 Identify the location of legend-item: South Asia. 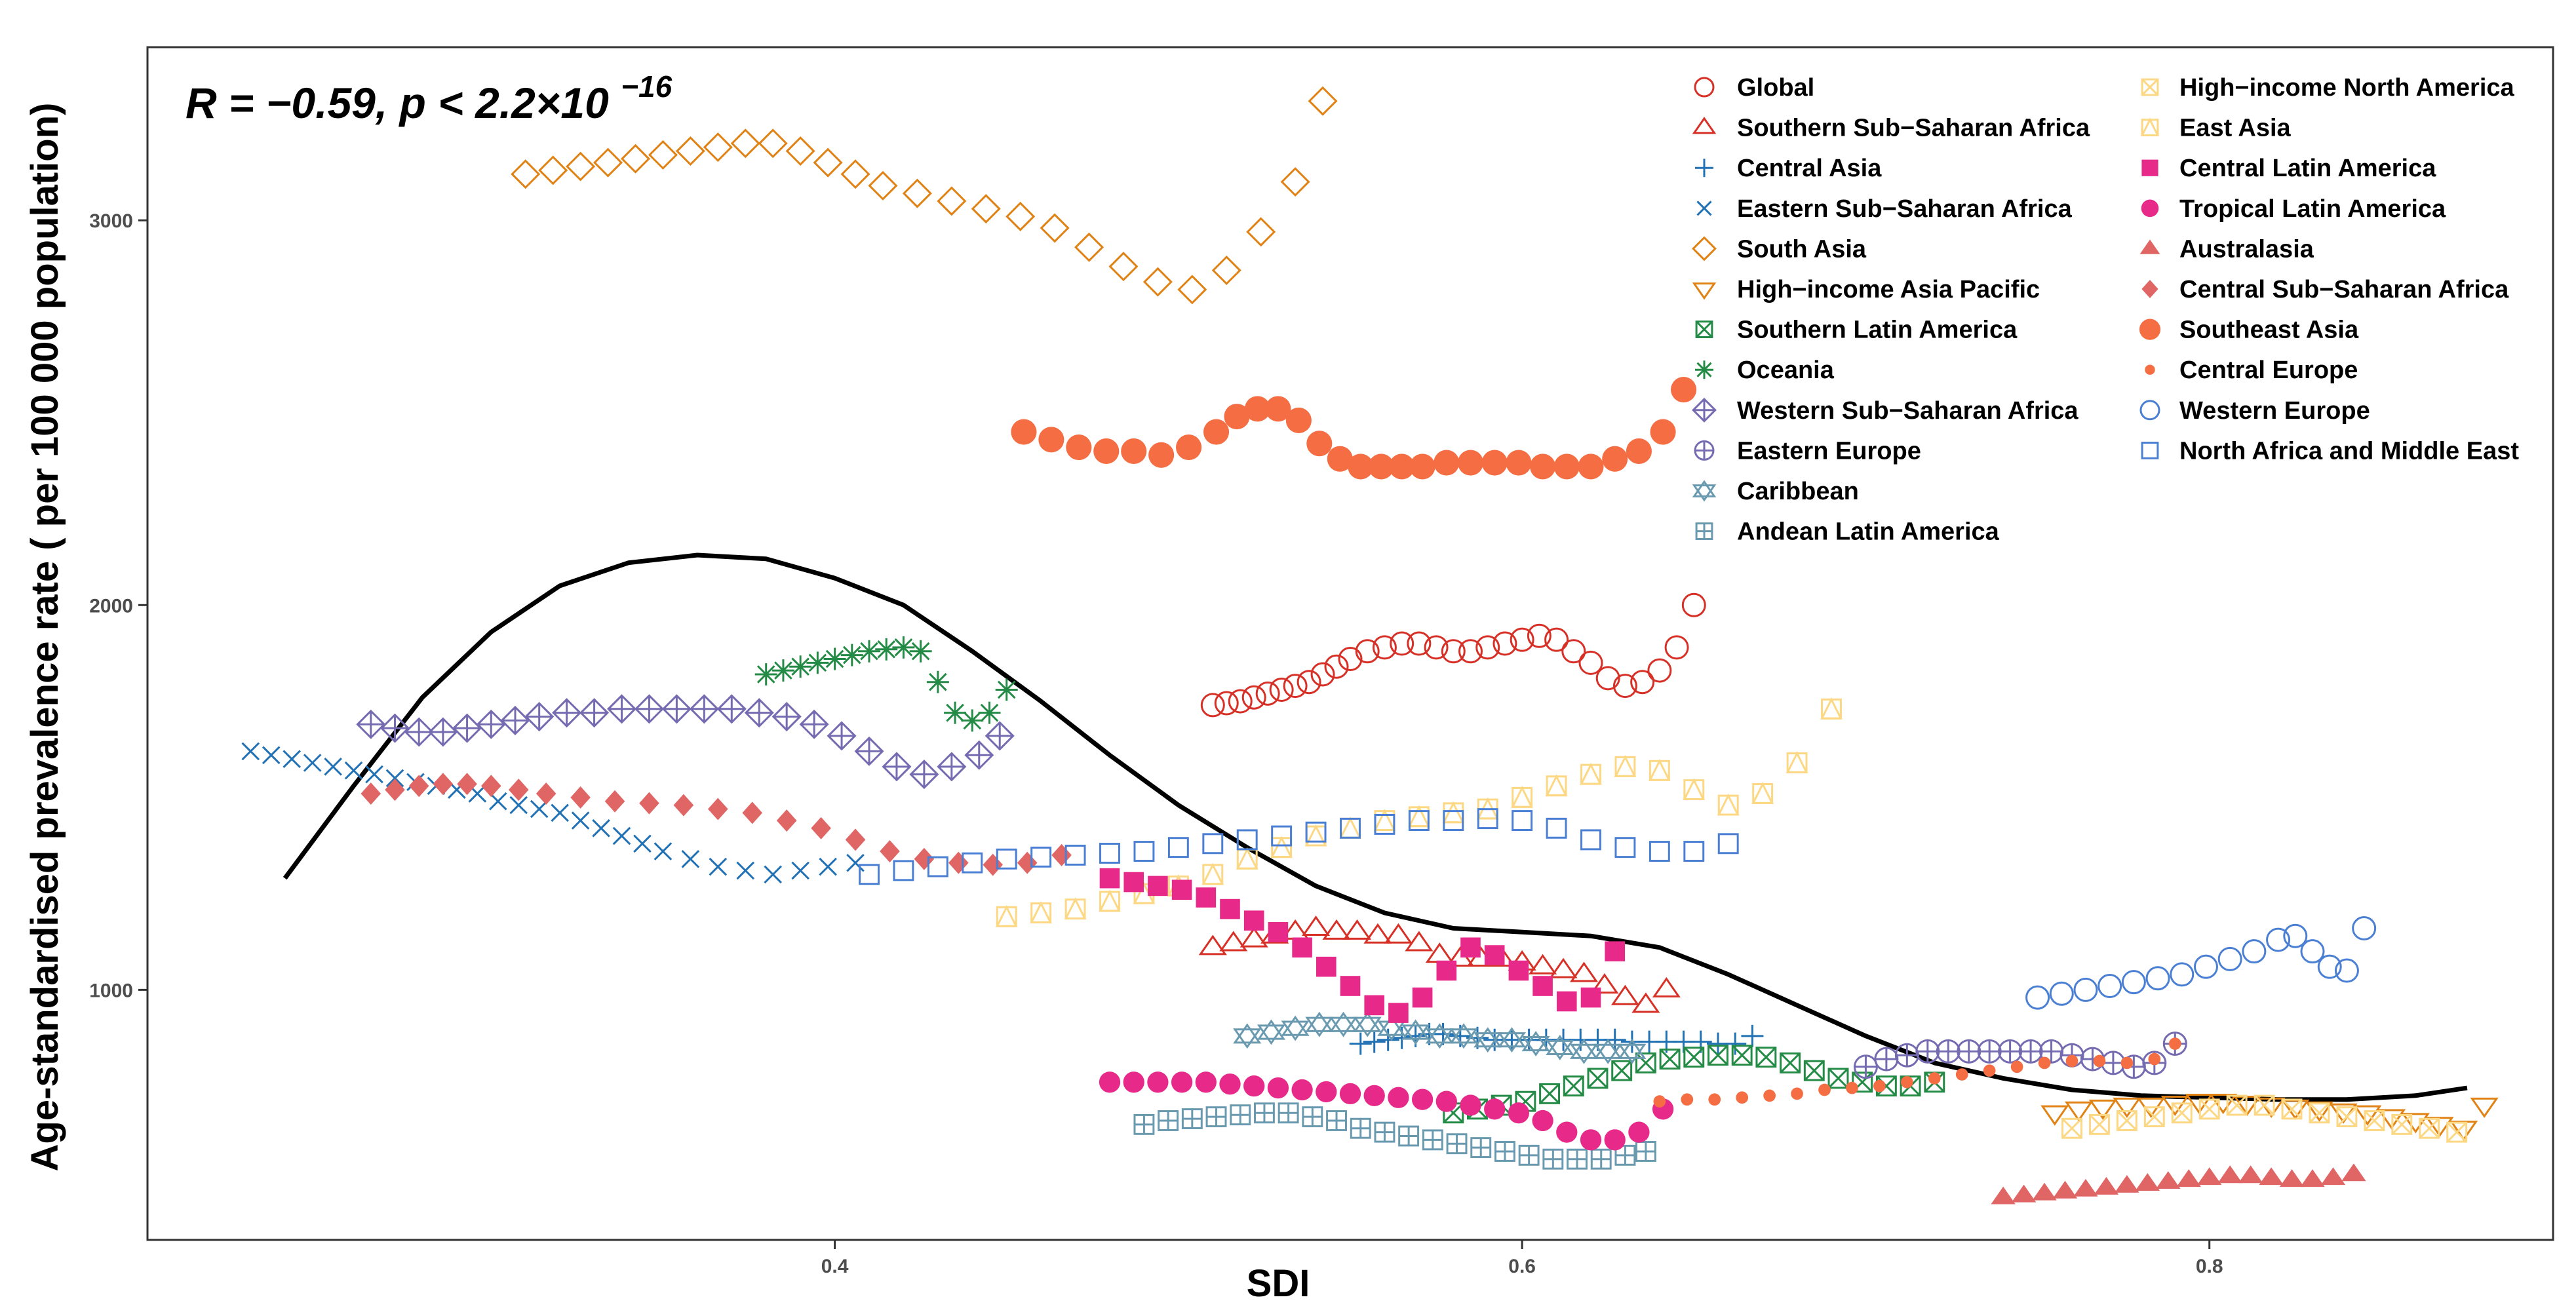
(1779, 249).